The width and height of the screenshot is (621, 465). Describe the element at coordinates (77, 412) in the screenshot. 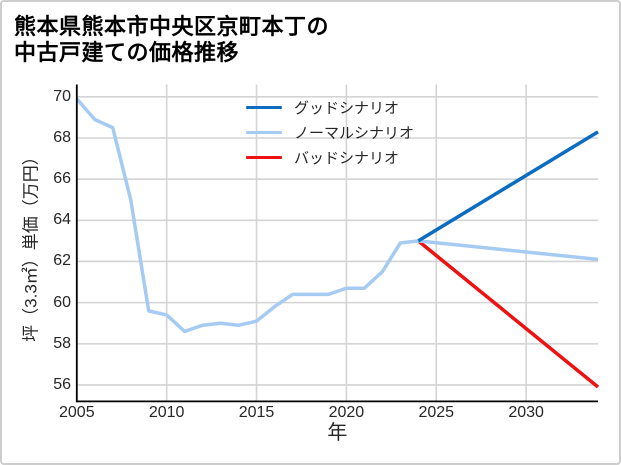

I see `x-tick-label: 2005` at that location.